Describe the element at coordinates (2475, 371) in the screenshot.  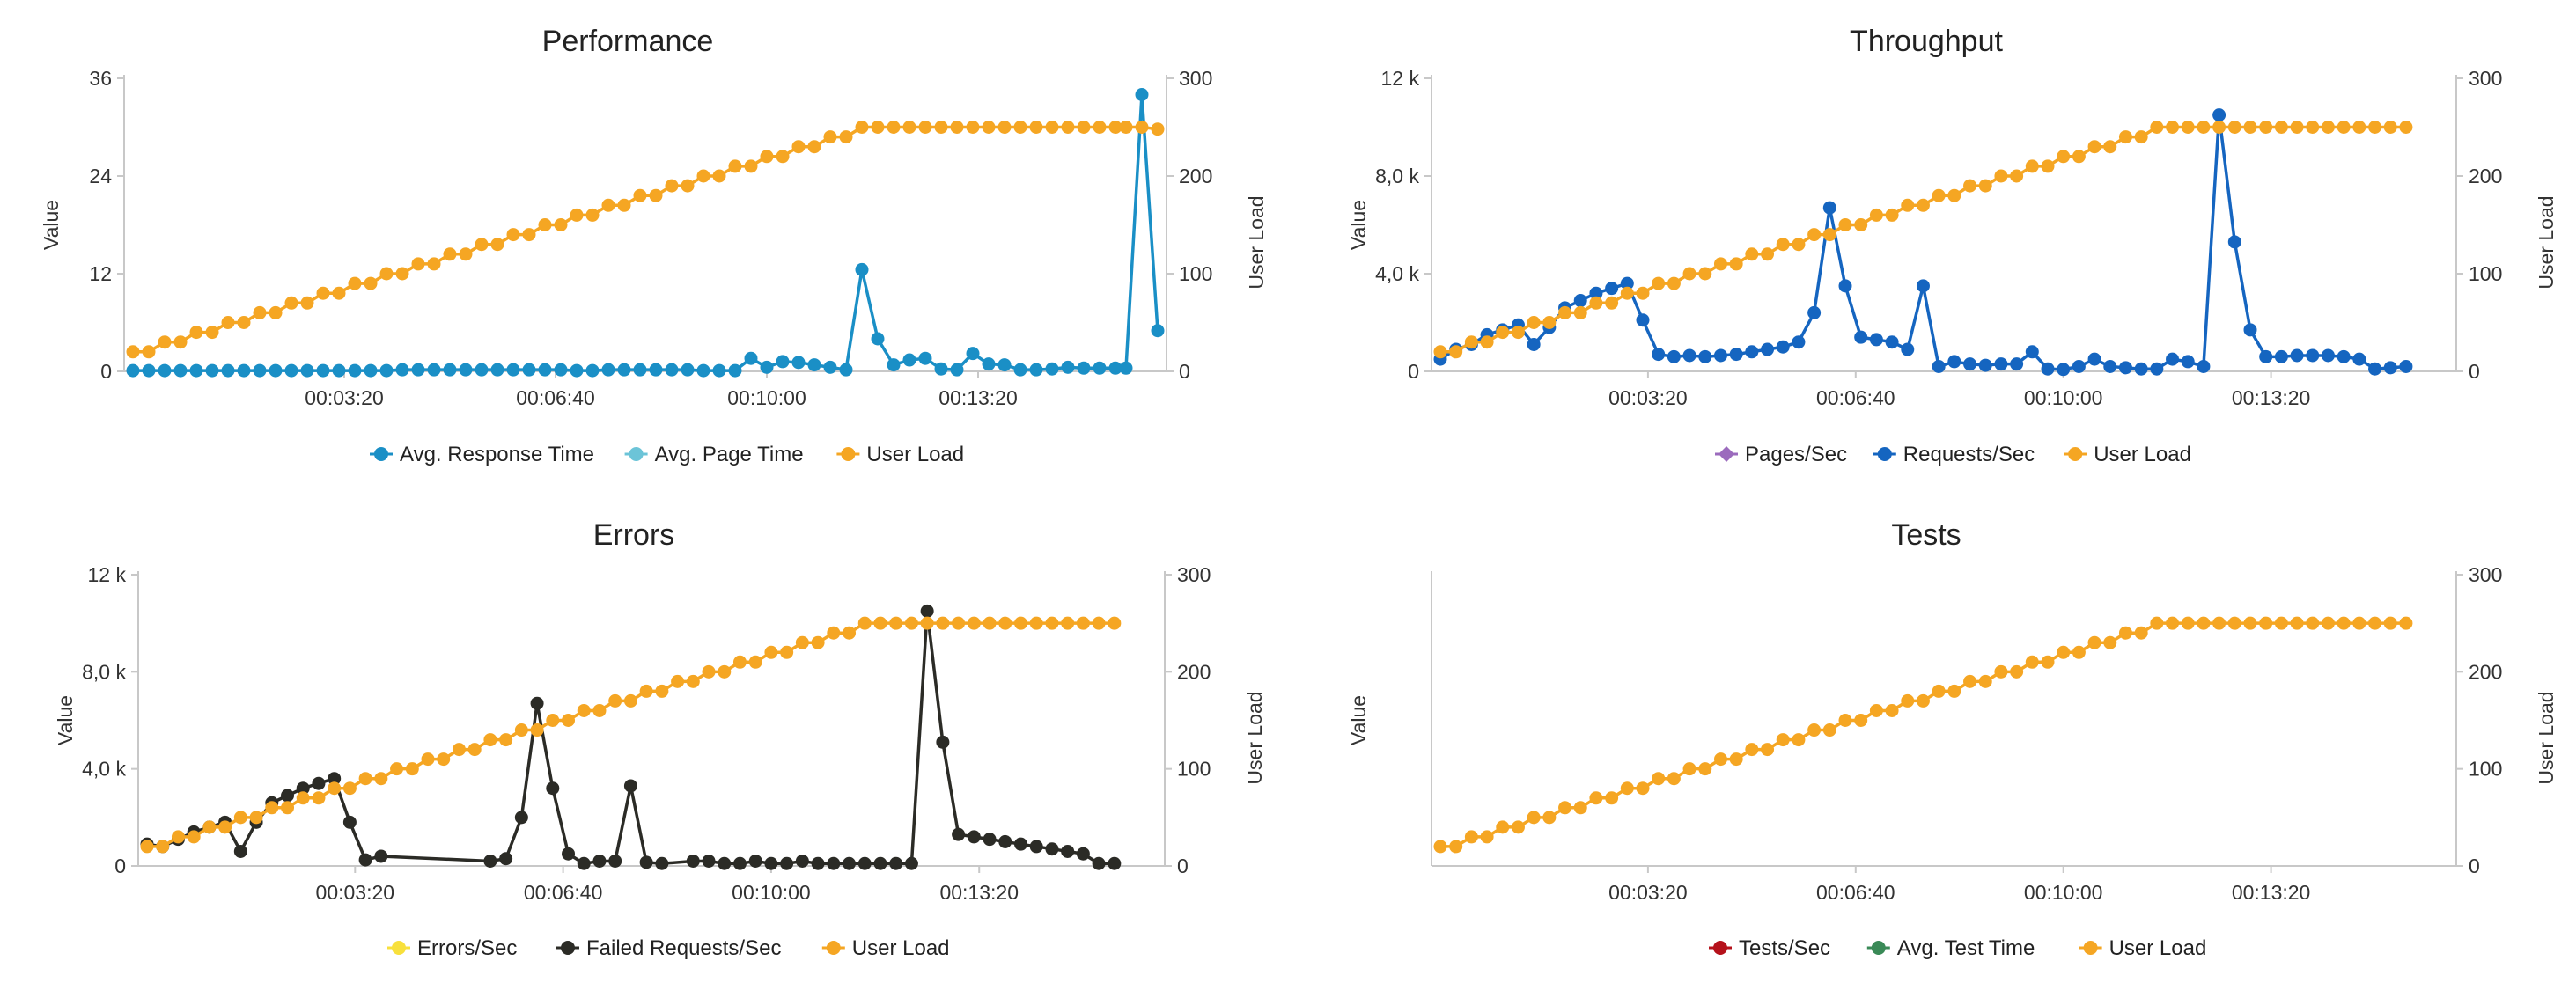
I see `right-tick-label: 0` at that location.